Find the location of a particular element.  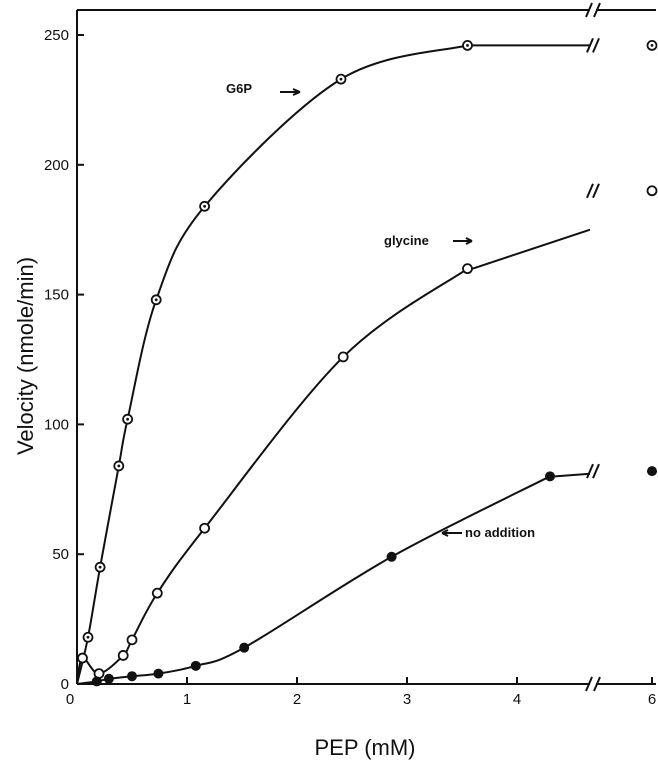

x-tick-label-6: 6 is located at coordinates (652, 699).